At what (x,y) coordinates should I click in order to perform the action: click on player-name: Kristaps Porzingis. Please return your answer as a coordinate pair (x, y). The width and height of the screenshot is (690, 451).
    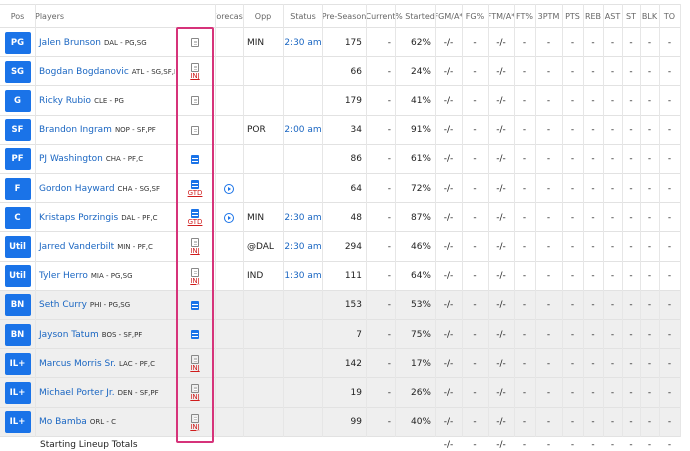
    Looking at the image, I should click on (79, 217).